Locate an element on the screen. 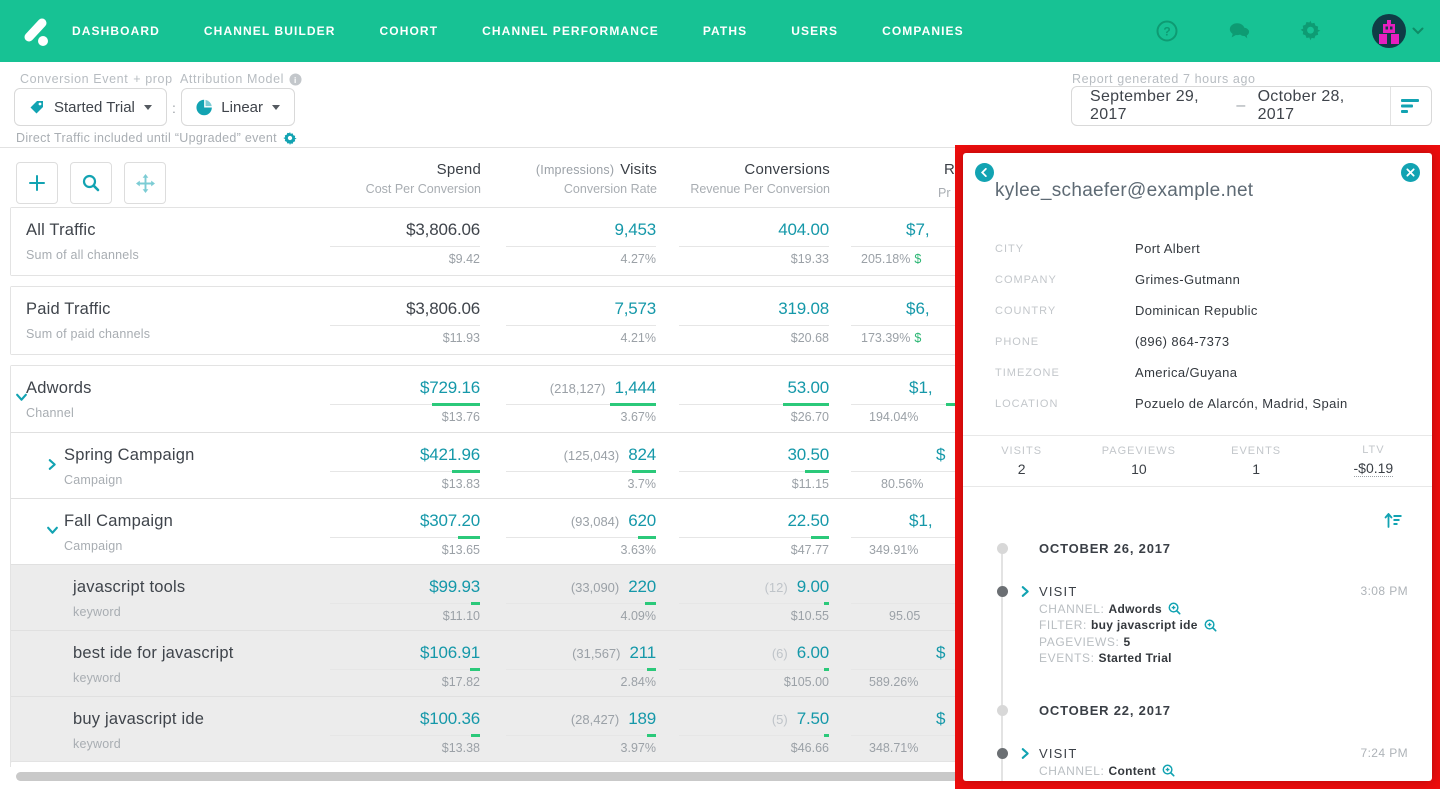  datebox-divider is located at coordinates (1391, 106).